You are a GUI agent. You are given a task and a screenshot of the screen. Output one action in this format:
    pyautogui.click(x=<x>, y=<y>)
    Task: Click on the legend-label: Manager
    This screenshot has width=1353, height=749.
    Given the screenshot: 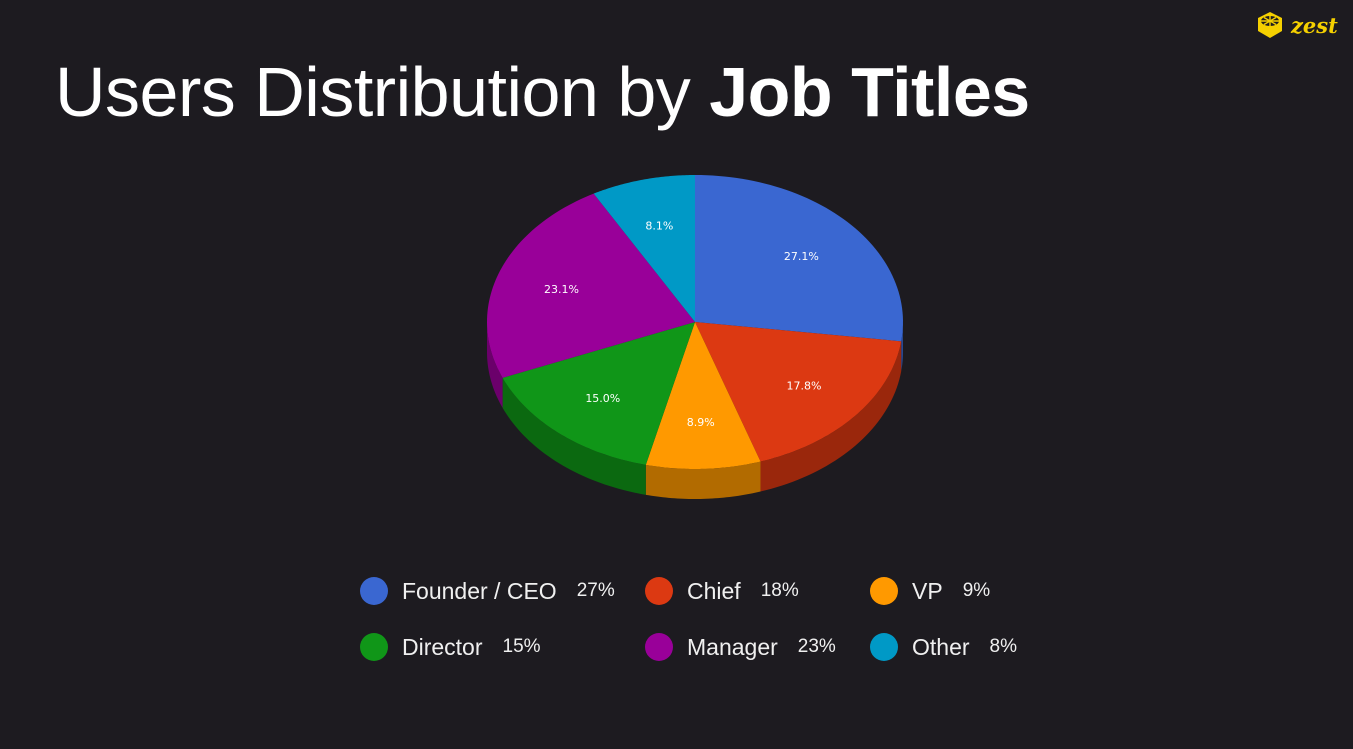 What is the action you would take?
    pyautogui.click(x=732, y=646)
    